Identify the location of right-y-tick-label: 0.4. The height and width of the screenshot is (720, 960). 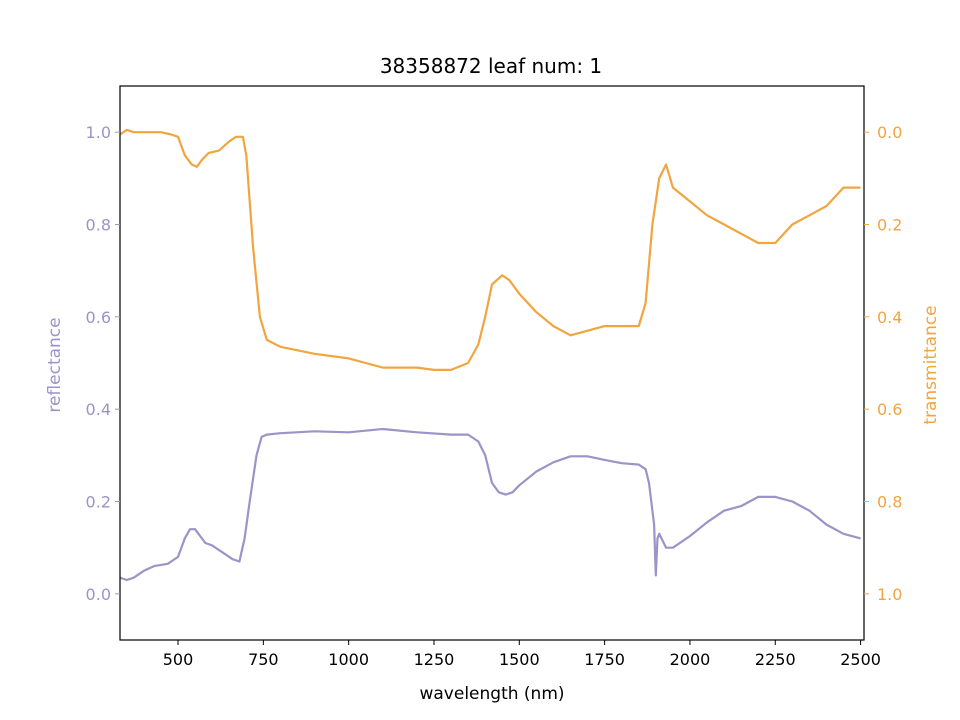
(889, 317).